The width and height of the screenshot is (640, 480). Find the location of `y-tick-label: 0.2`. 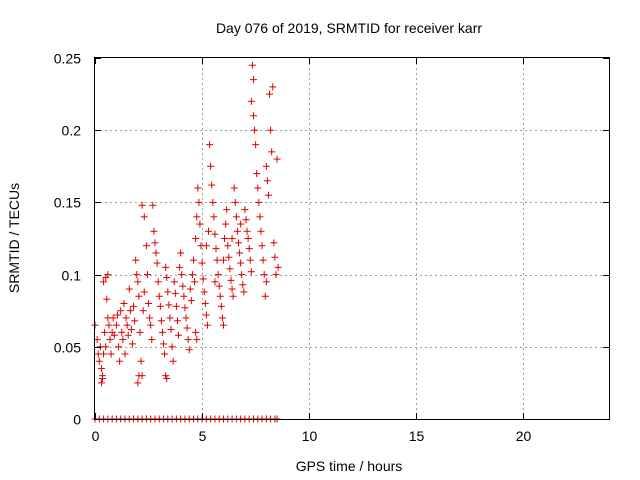

y-tick-label: 0.2 is located at coordinates (72, 131).